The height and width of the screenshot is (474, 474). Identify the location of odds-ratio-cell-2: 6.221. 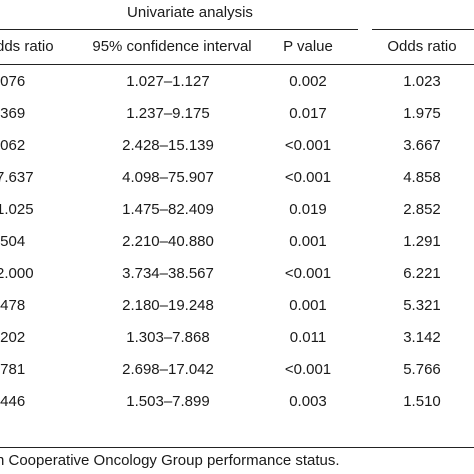
(422, 273).